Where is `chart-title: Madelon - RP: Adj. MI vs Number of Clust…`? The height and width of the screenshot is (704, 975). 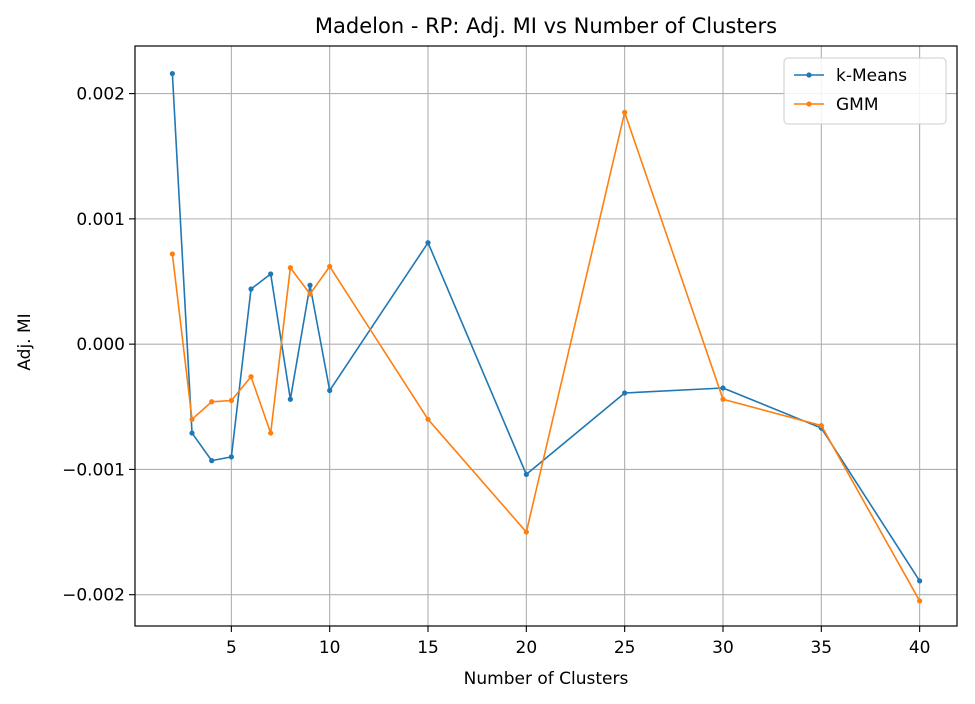
chart-title: Madelon - RP: Adj. MI vs Number of Clust… is located at coordinates (546, 26).